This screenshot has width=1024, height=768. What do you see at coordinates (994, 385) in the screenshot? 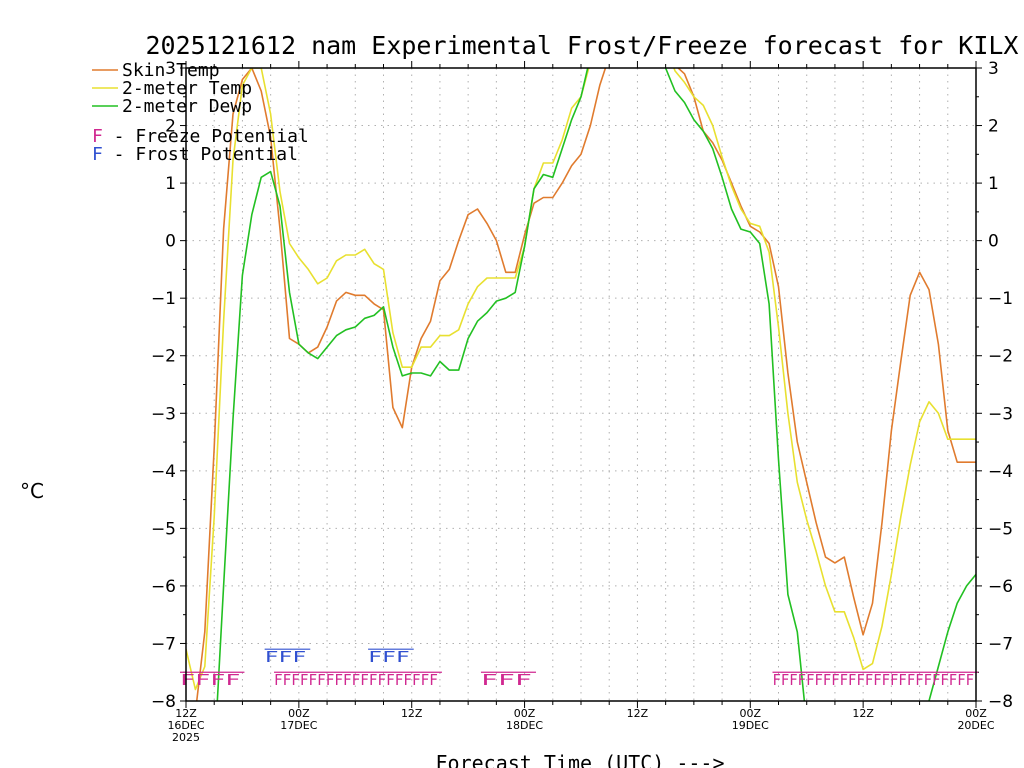
I see `y-axis-right: 3 2 1 0 −1 −2 −3 −4 −5 −6 −7 −8` at bounding box center [994, 385].